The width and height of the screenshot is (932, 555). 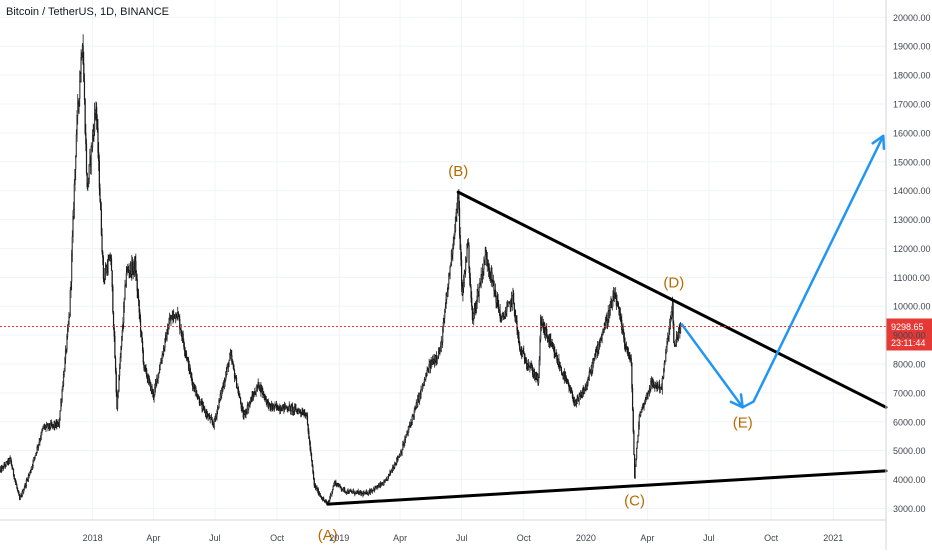 What do you see at coordinates (909, 480) in the screenshot?
I see `y-tick-label: 4000.00` at bounding box center [909, 480].